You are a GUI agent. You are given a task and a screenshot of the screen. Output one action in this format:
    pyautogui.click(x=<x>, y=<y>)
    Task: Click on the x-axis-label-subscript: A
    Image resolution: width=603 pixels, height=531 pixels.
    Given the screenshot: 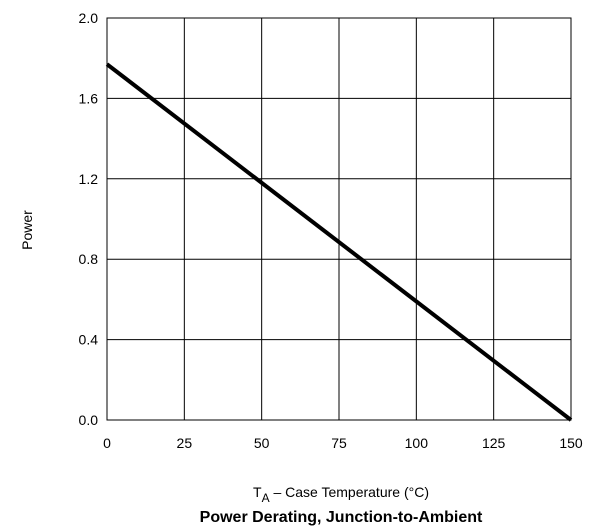 What is the action you would take?
    pyautogui.click(x=266, y=498)
    